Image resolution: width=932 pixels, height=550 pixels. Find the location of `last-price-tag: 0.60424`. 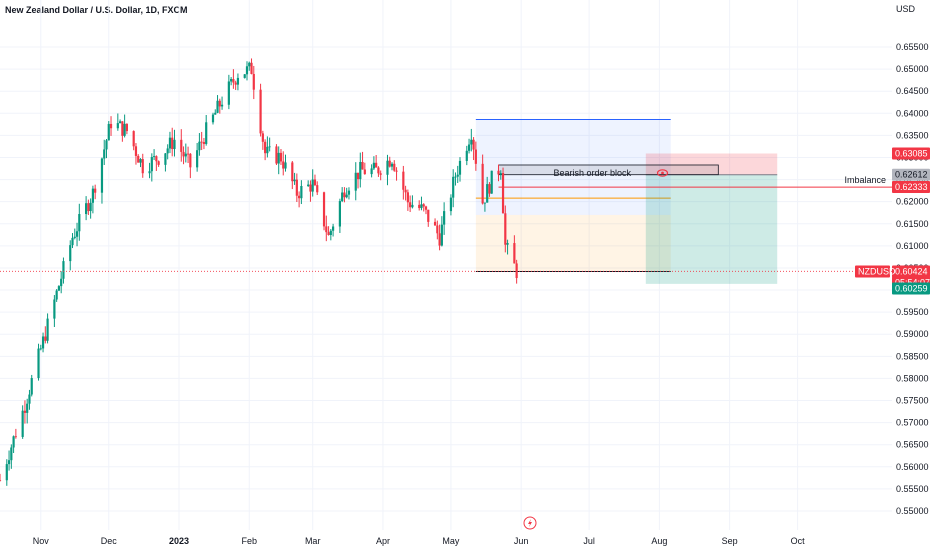

last-price-tag: 0.60424 is located at coordinates (911, 271).